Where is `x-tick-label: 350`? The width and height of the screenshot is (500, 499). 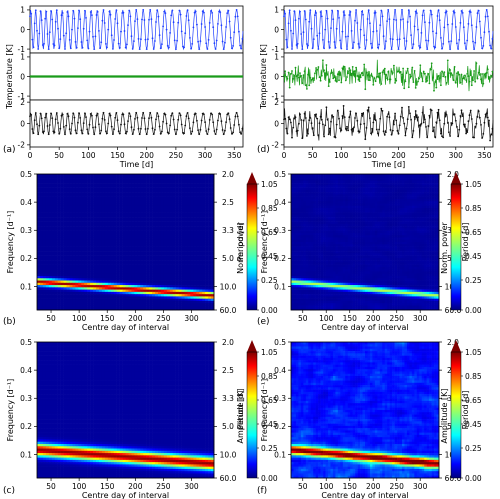 x-tick-label: 350 is located at coordinates (484, 155).